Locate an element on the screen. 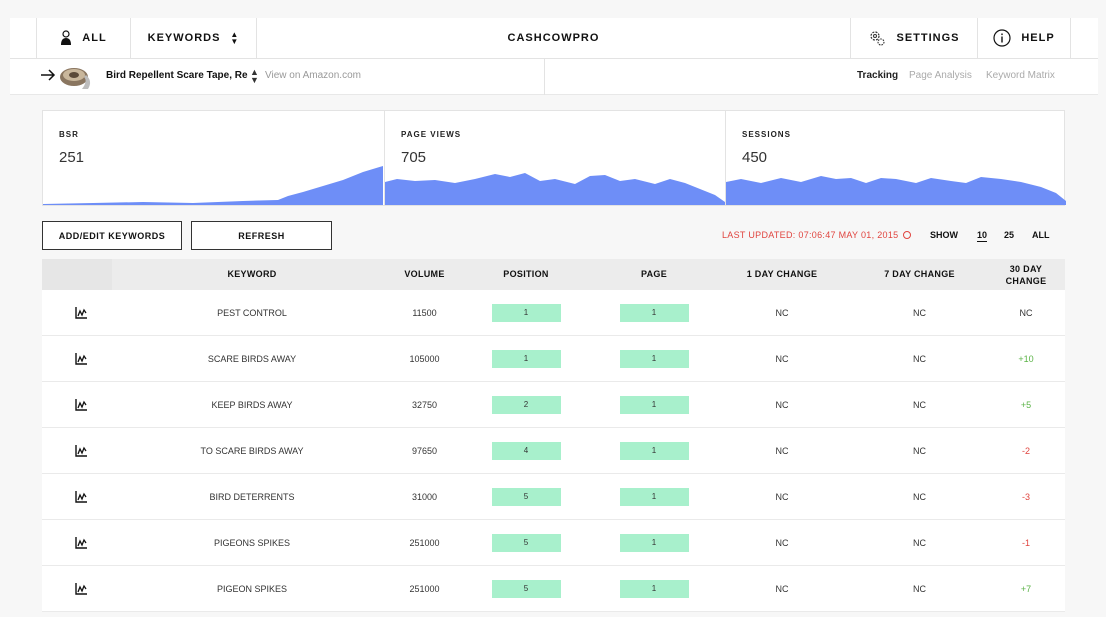 Image resolution: width=1106 pixels, height=617 pixels. column-header-page: PAGE is located at coordinates (654, 274).